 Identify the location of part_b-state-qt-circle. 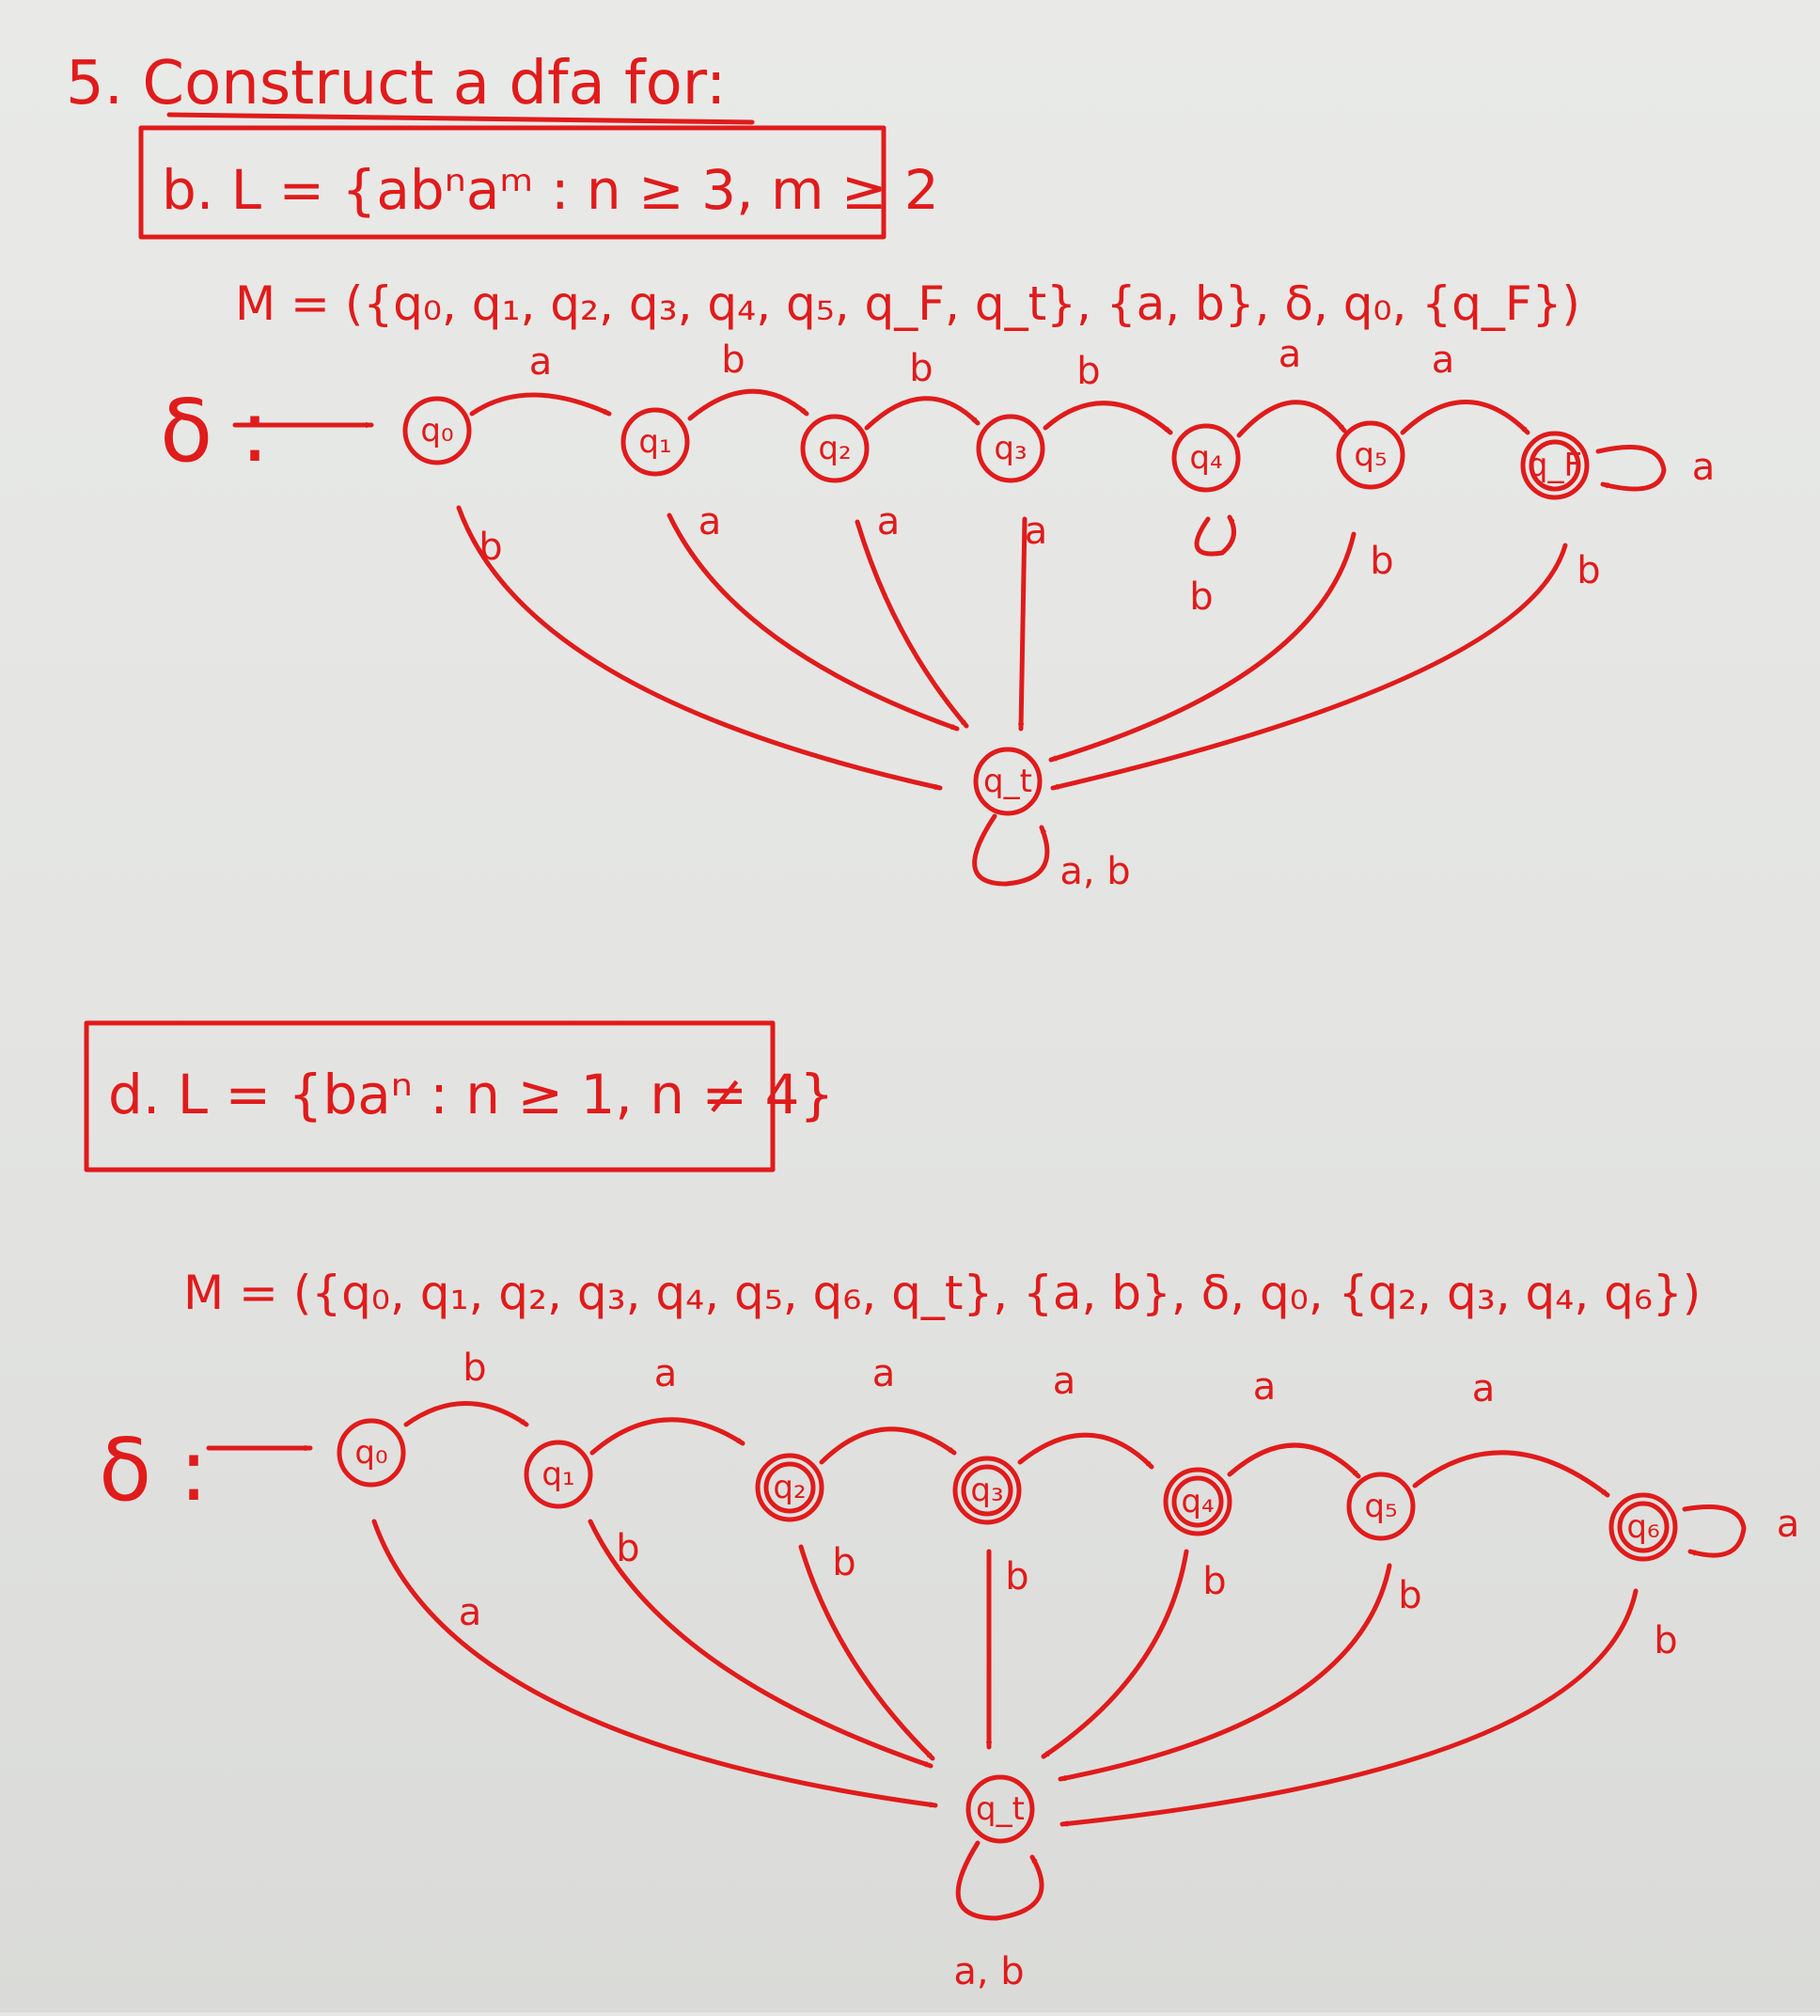
(1008, 781).